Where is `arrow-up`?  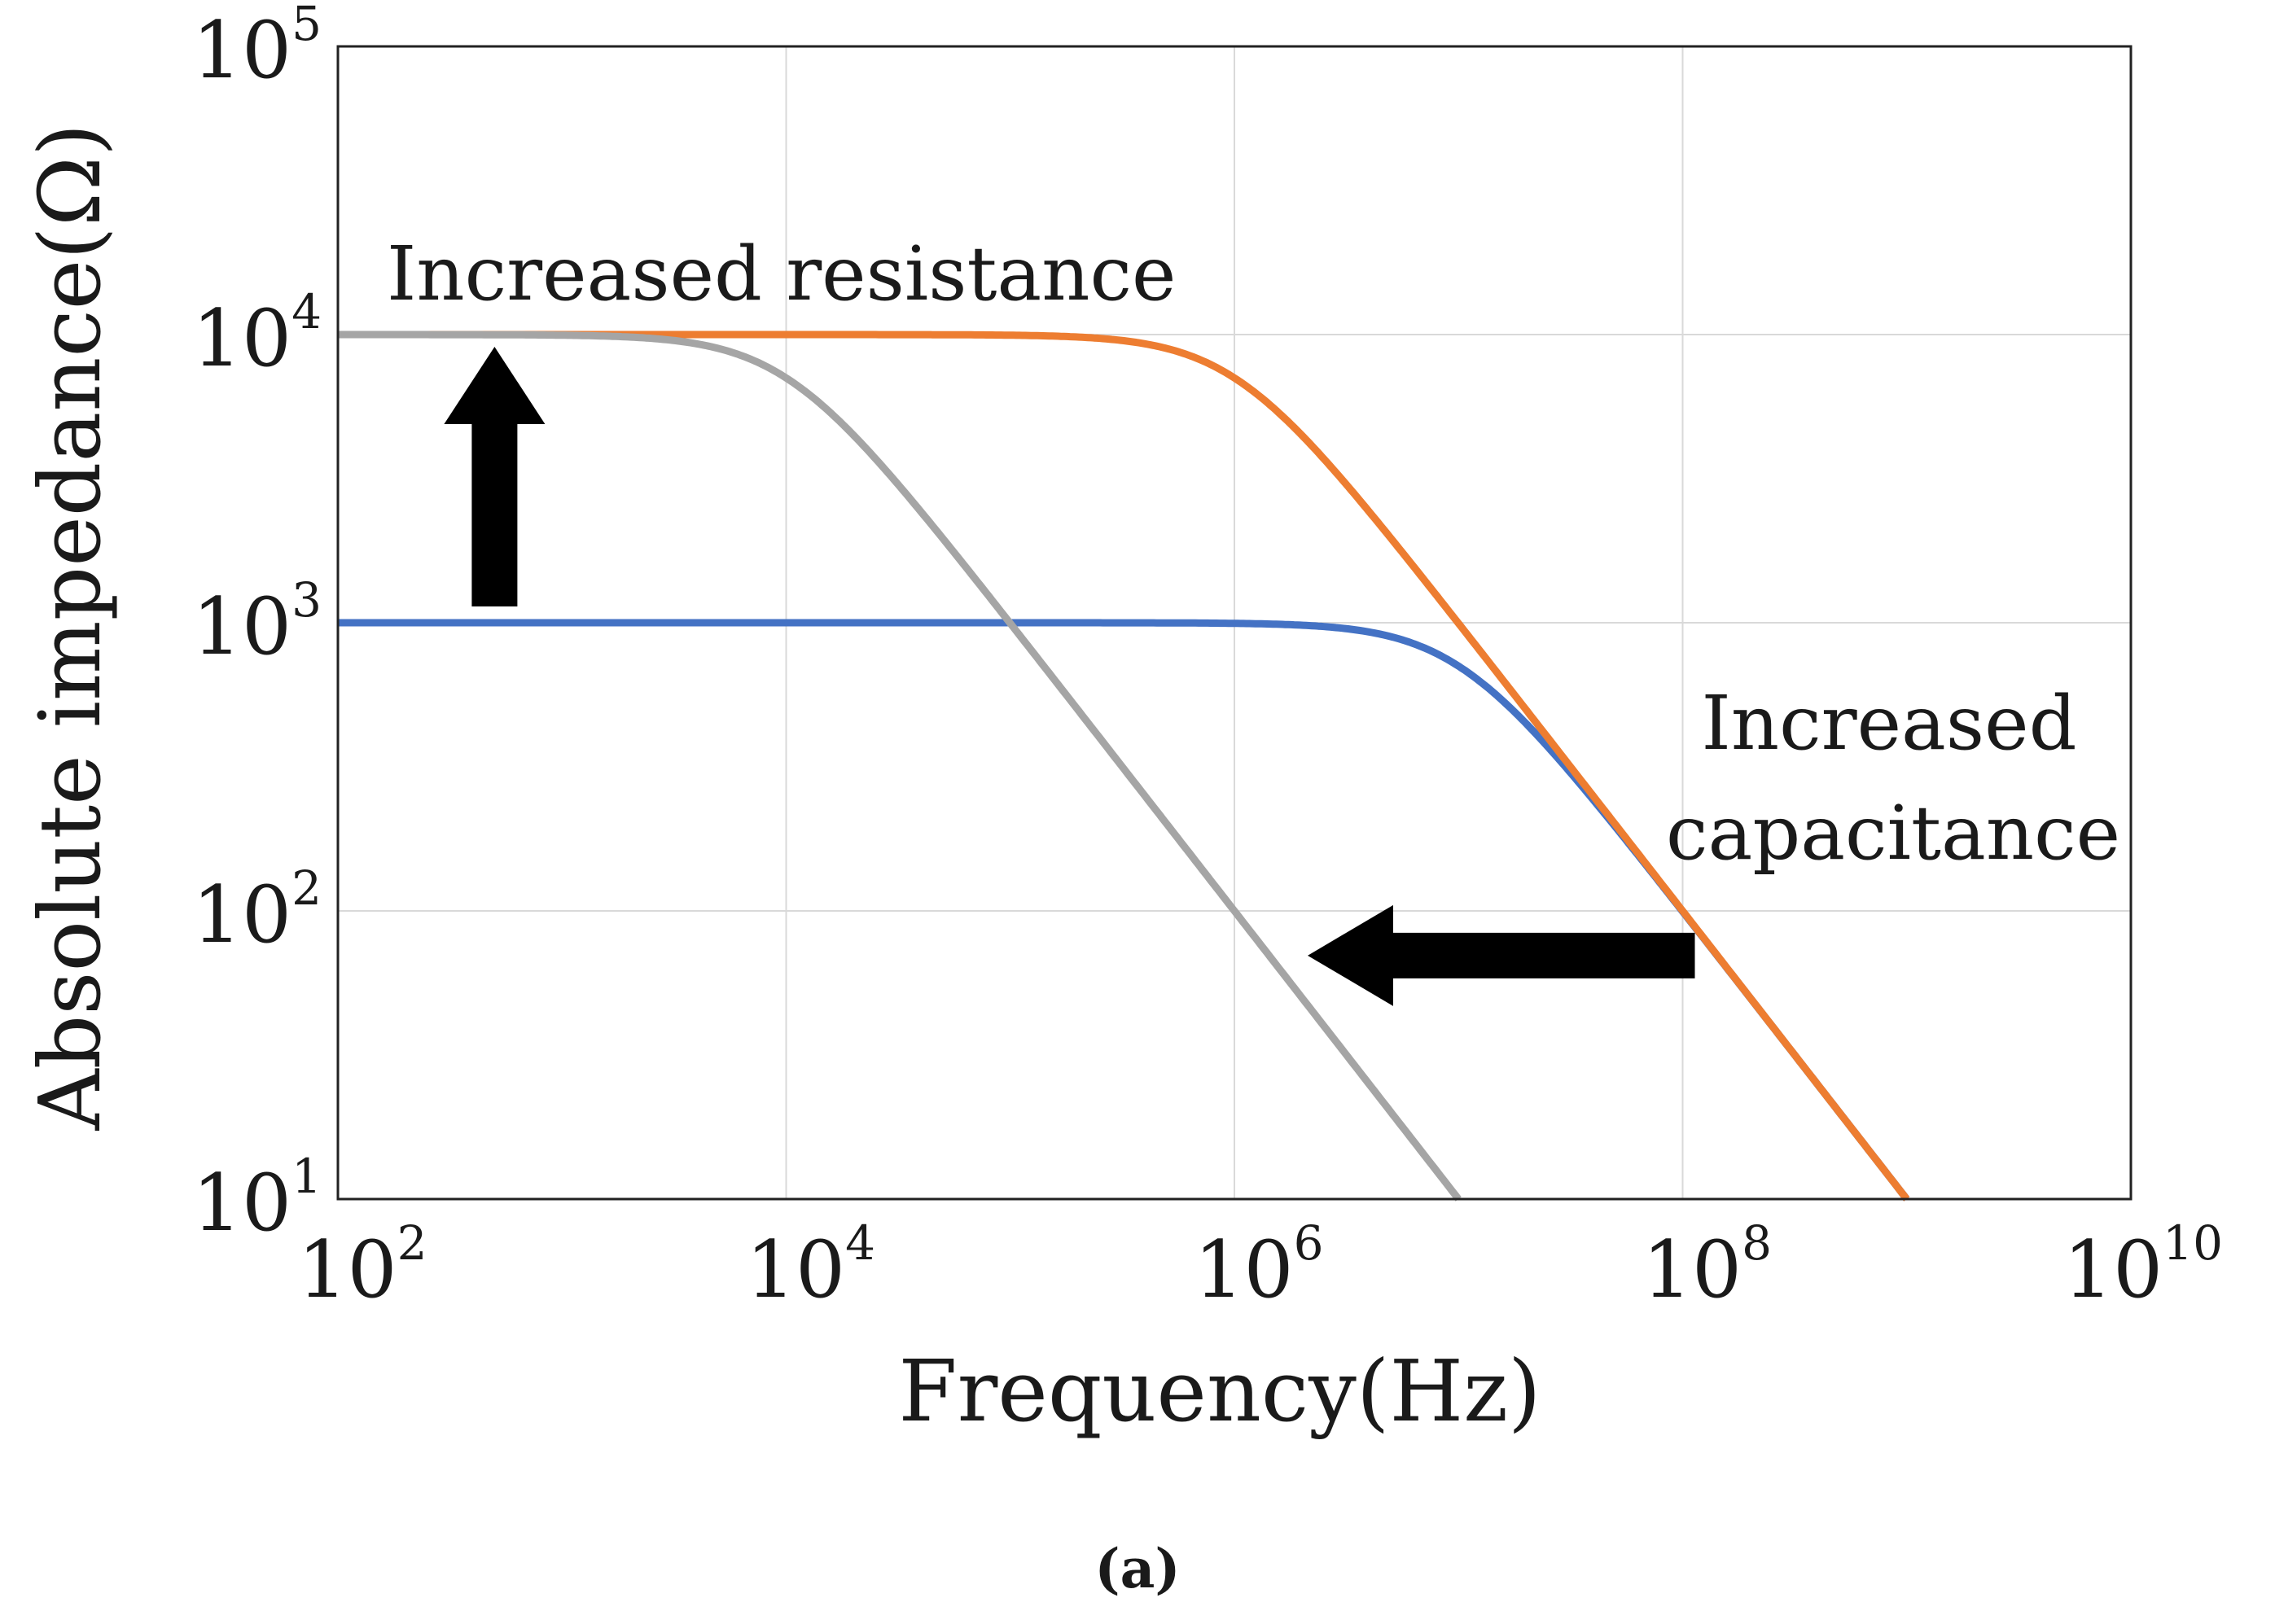 arrow-up is located at coordinates (495, 476).